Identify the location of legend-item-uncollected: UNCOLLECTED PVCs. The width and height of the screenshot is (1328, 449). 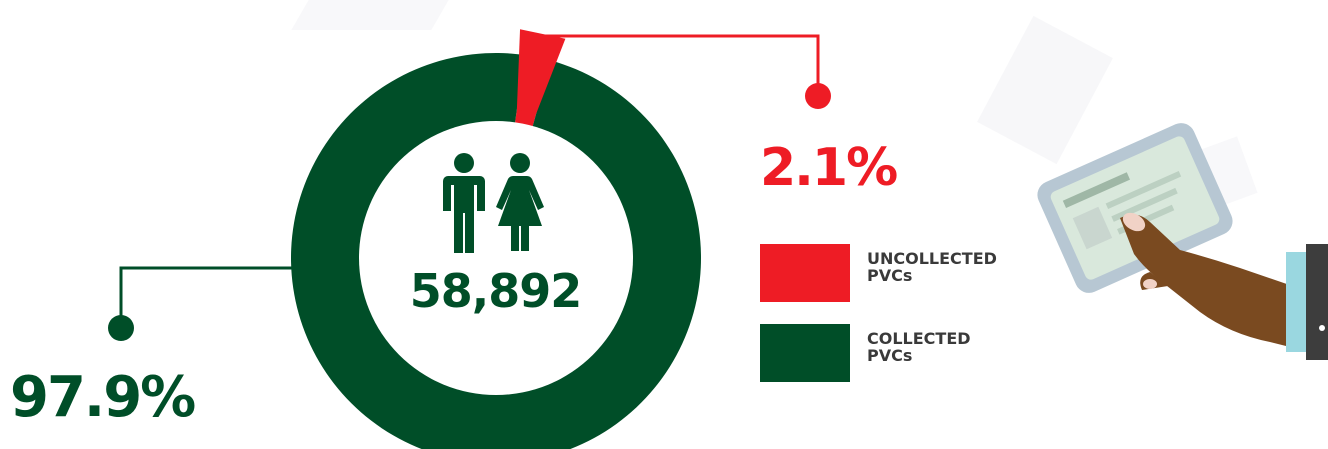
(910, 274).